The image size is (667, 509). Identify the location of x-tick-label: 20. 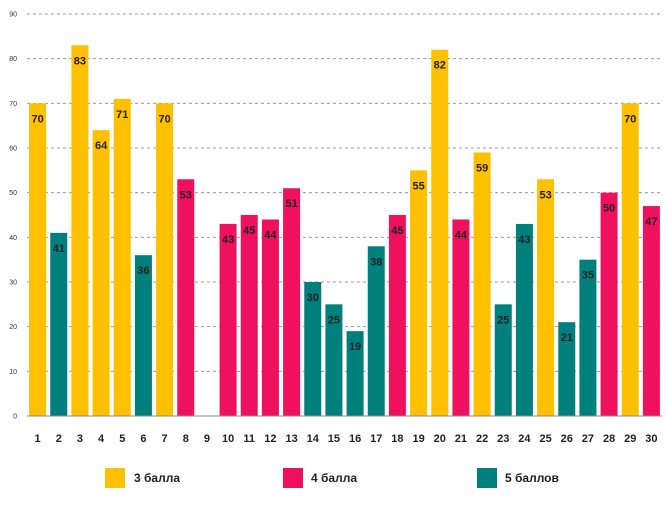
(440, 439).